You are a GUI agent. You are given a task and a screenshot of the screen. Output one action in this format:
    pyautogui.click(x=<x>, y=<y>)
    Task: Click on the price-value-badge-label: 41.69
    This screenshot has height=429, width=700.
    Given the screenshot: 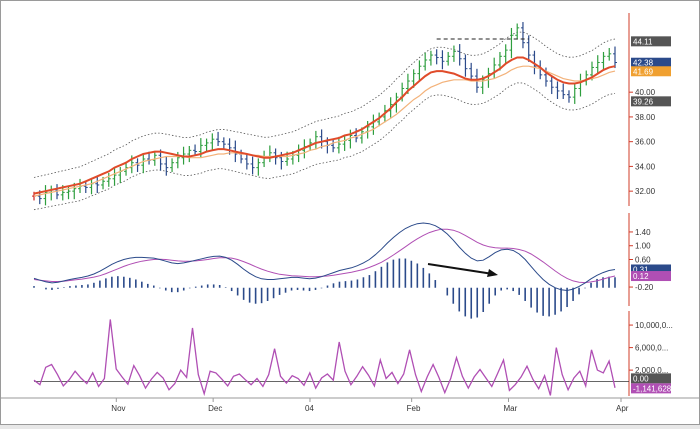 What is the action you would take?
    pyautogui.click(x=643, y=71)
    